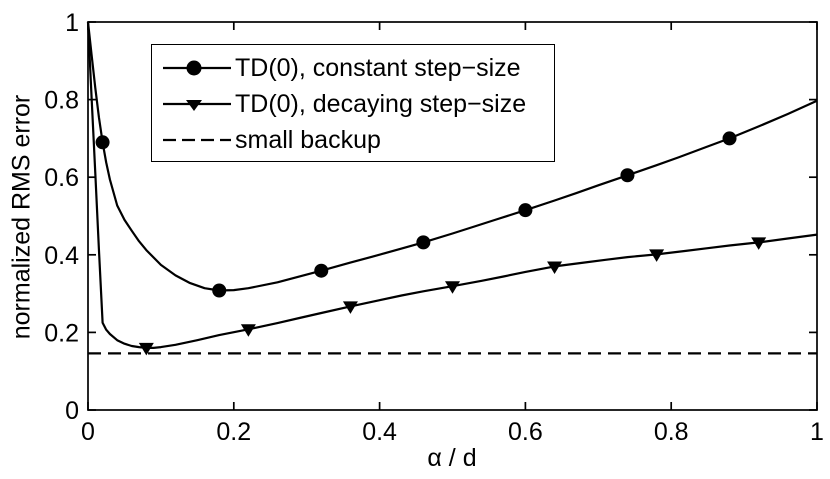 The height and width of the screenshot is (479, 830). Describe the element at coordinates (61, 256) in the screenshot. I see `y-tick-label: 0.4` at that location.